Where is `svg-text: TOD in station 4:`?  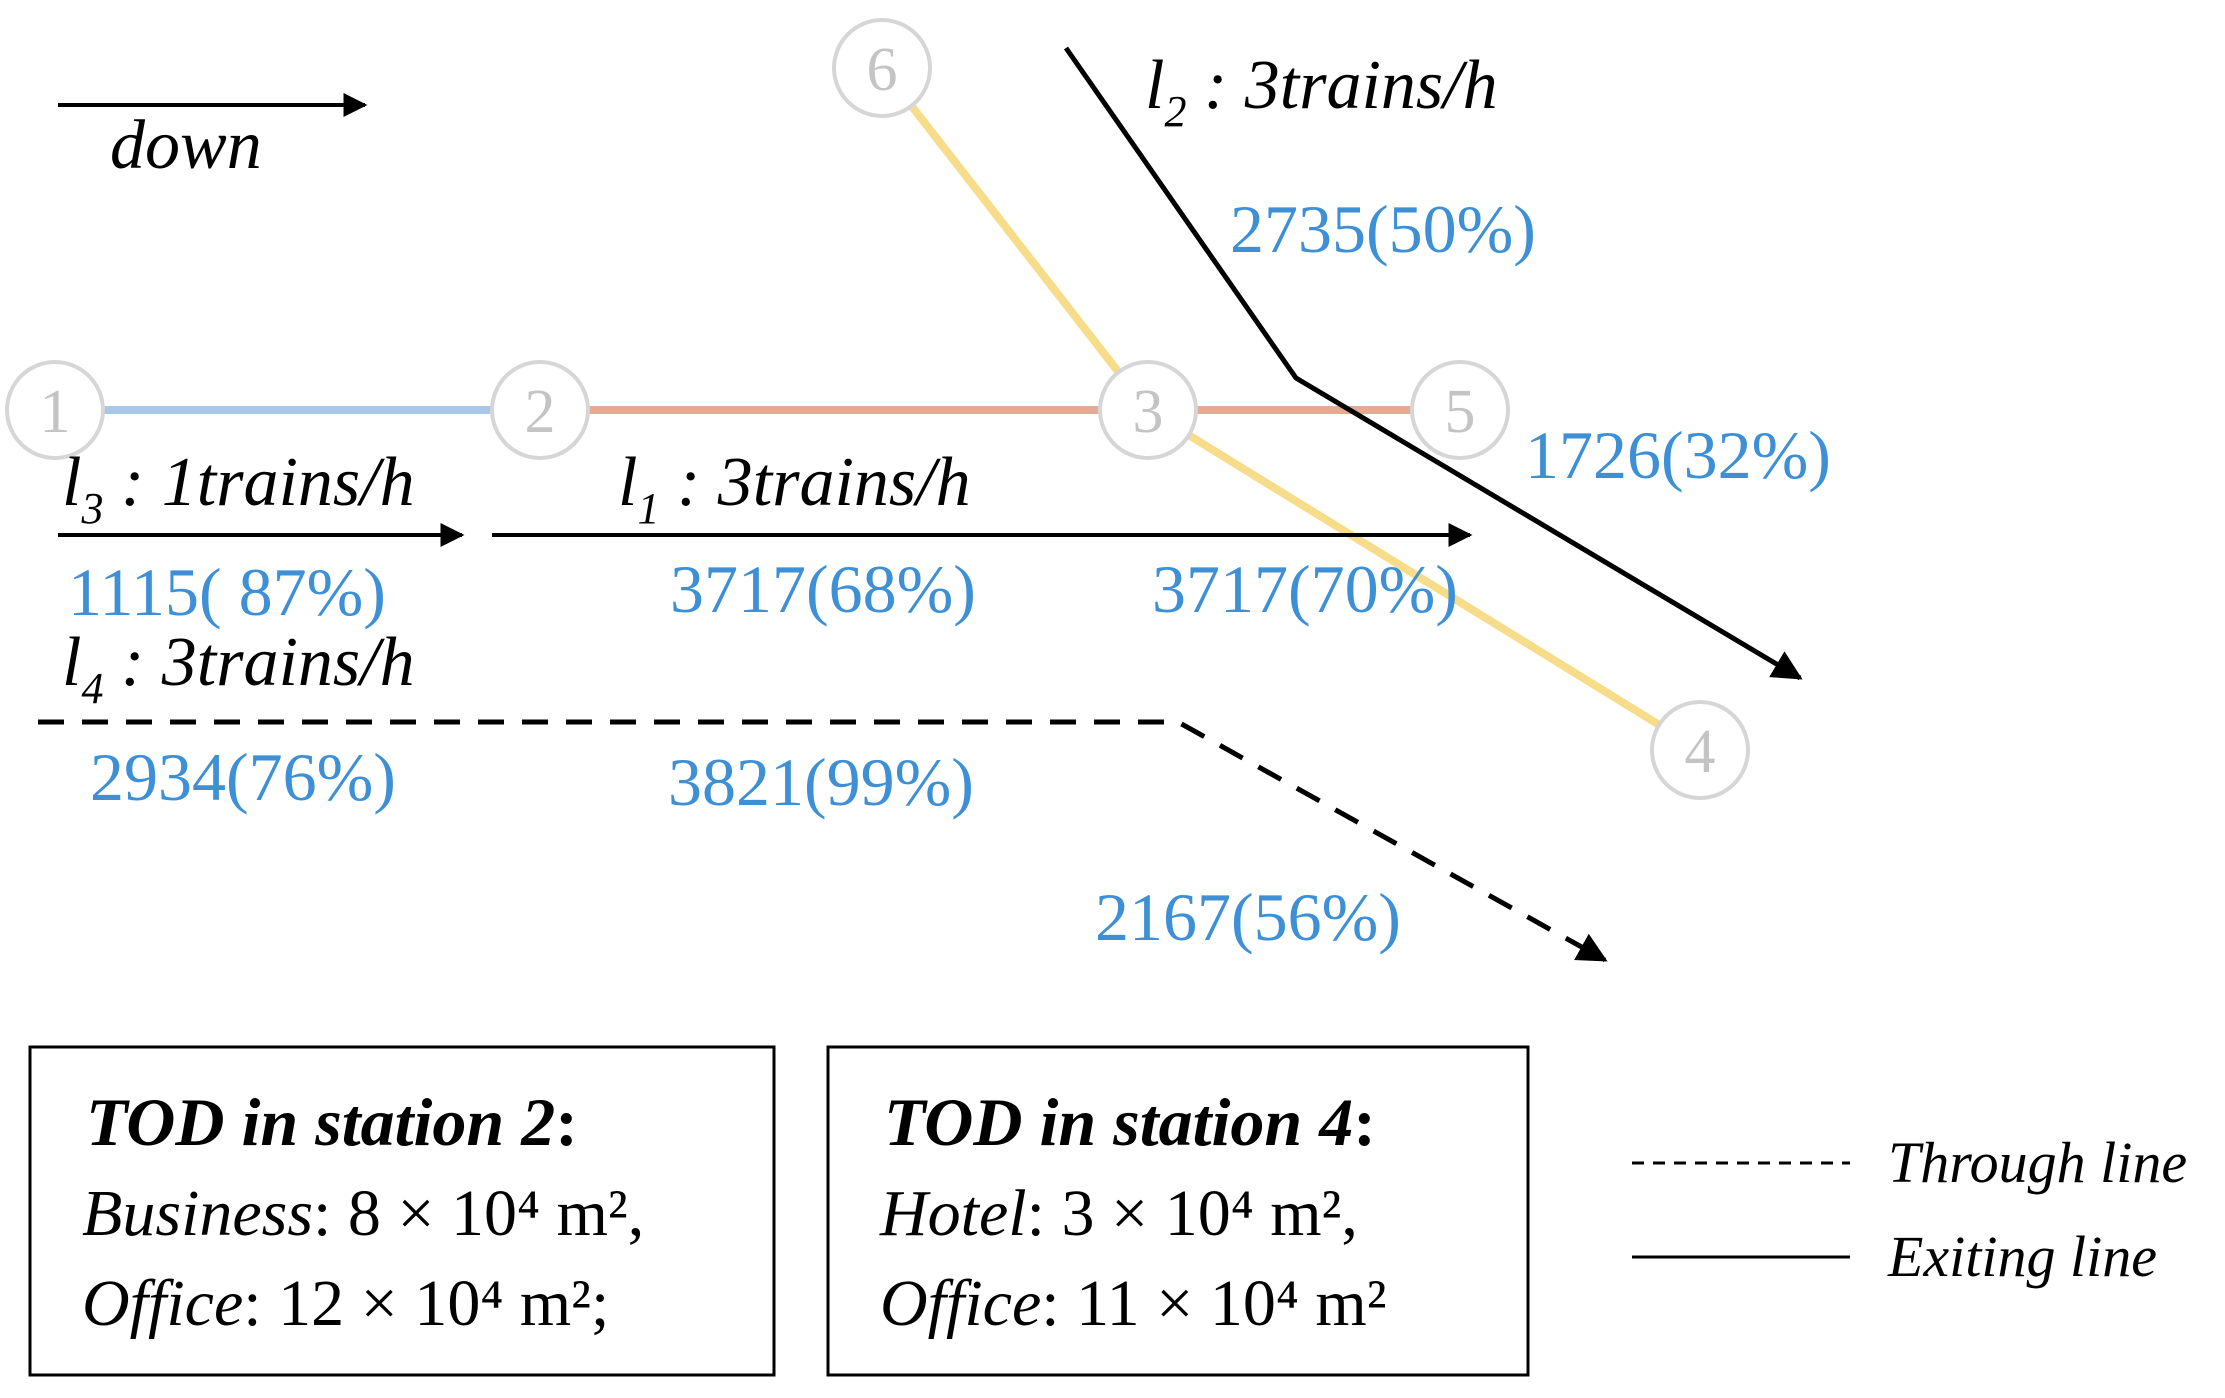
svg-text: TOD in station 4: is located at coordinates (1130, 1122).